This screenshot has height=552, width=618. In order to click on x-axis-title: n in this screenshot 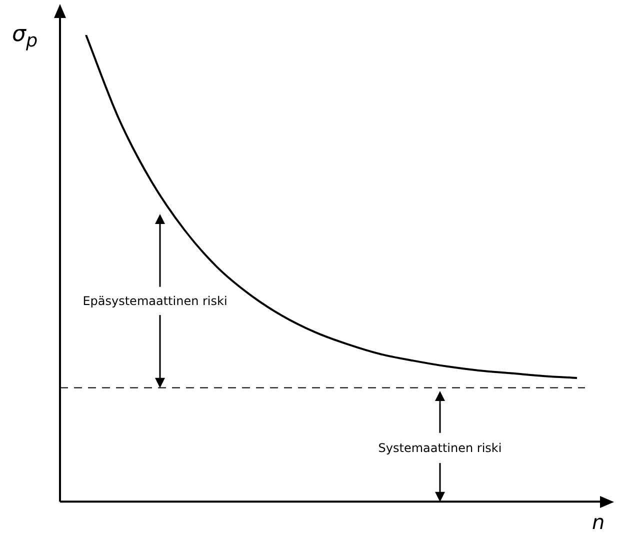, I will do `click(598, 522)`.